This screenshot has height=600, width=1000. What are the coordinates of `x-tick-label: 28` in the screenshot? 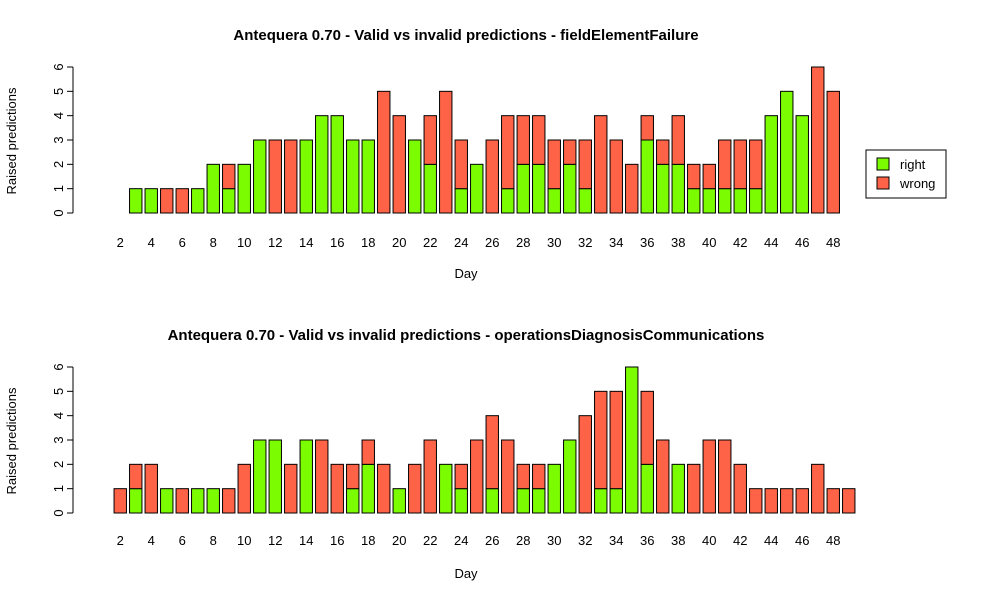 It's located at (523, 242).